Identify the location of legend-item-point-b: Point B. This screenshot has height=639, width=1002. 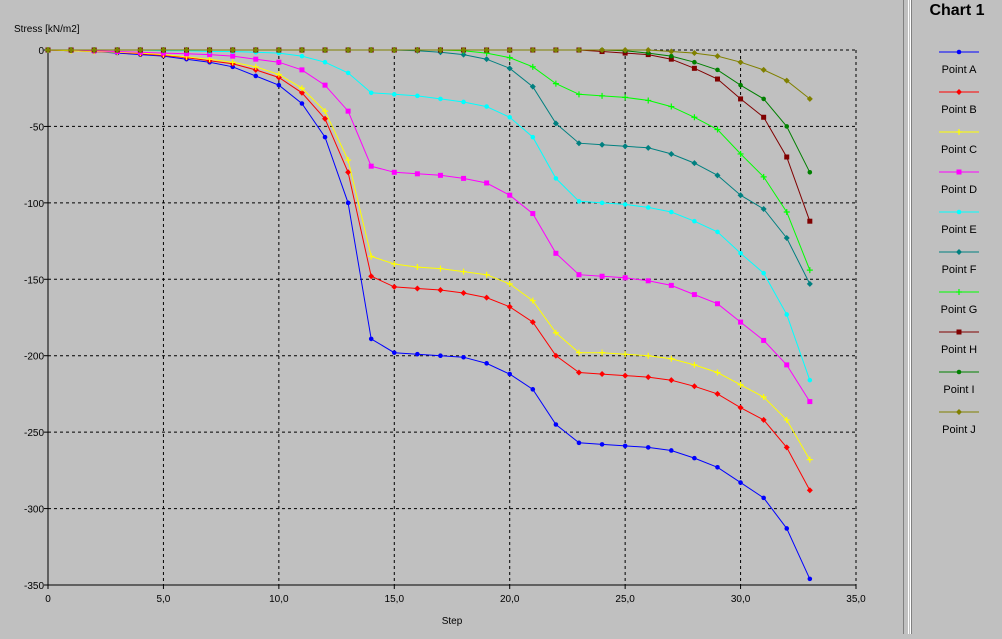
(959, 102).